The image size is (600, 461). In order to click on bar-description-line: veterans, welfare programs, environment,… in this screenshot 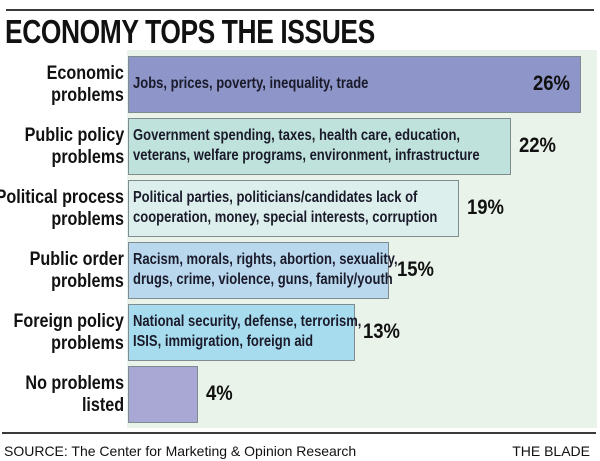, I will do `click(306, 155)`.